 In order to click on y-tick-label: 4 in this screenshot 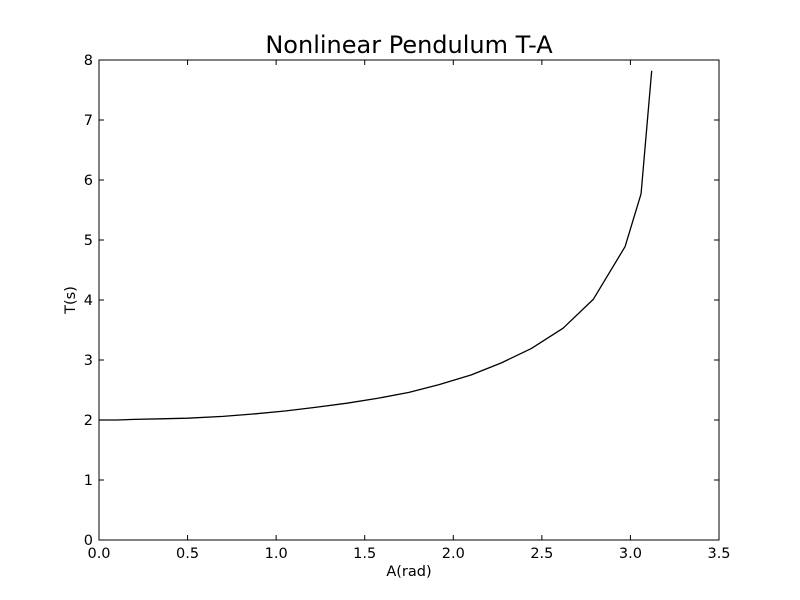, I will do `click(88, 301)`.